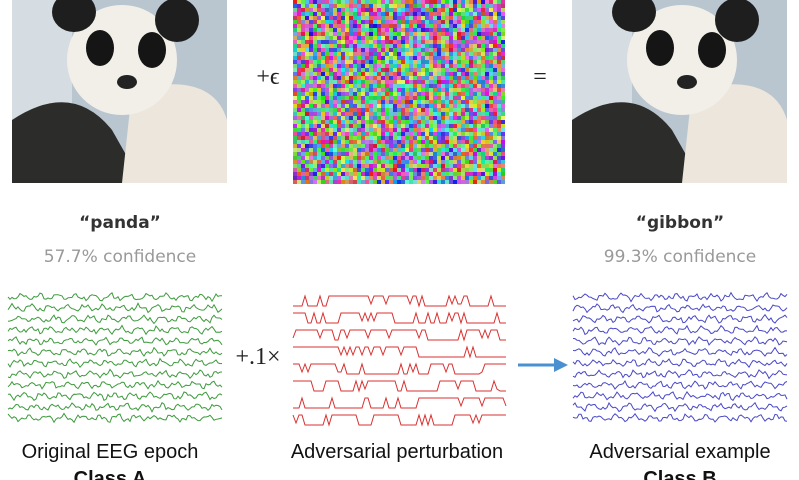  What do you see at coordinates (680, 385) in the screenshot?
I see `eeg-trace` at bounding box center [680, 385].